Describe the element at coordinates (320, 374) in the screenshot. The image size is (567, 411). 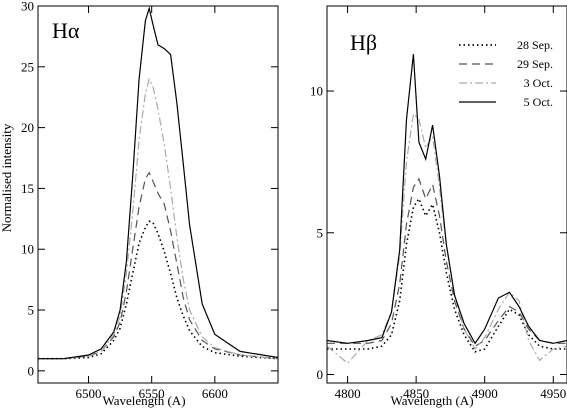
I see `hbeta-ytick-label-0: 0` at that location.